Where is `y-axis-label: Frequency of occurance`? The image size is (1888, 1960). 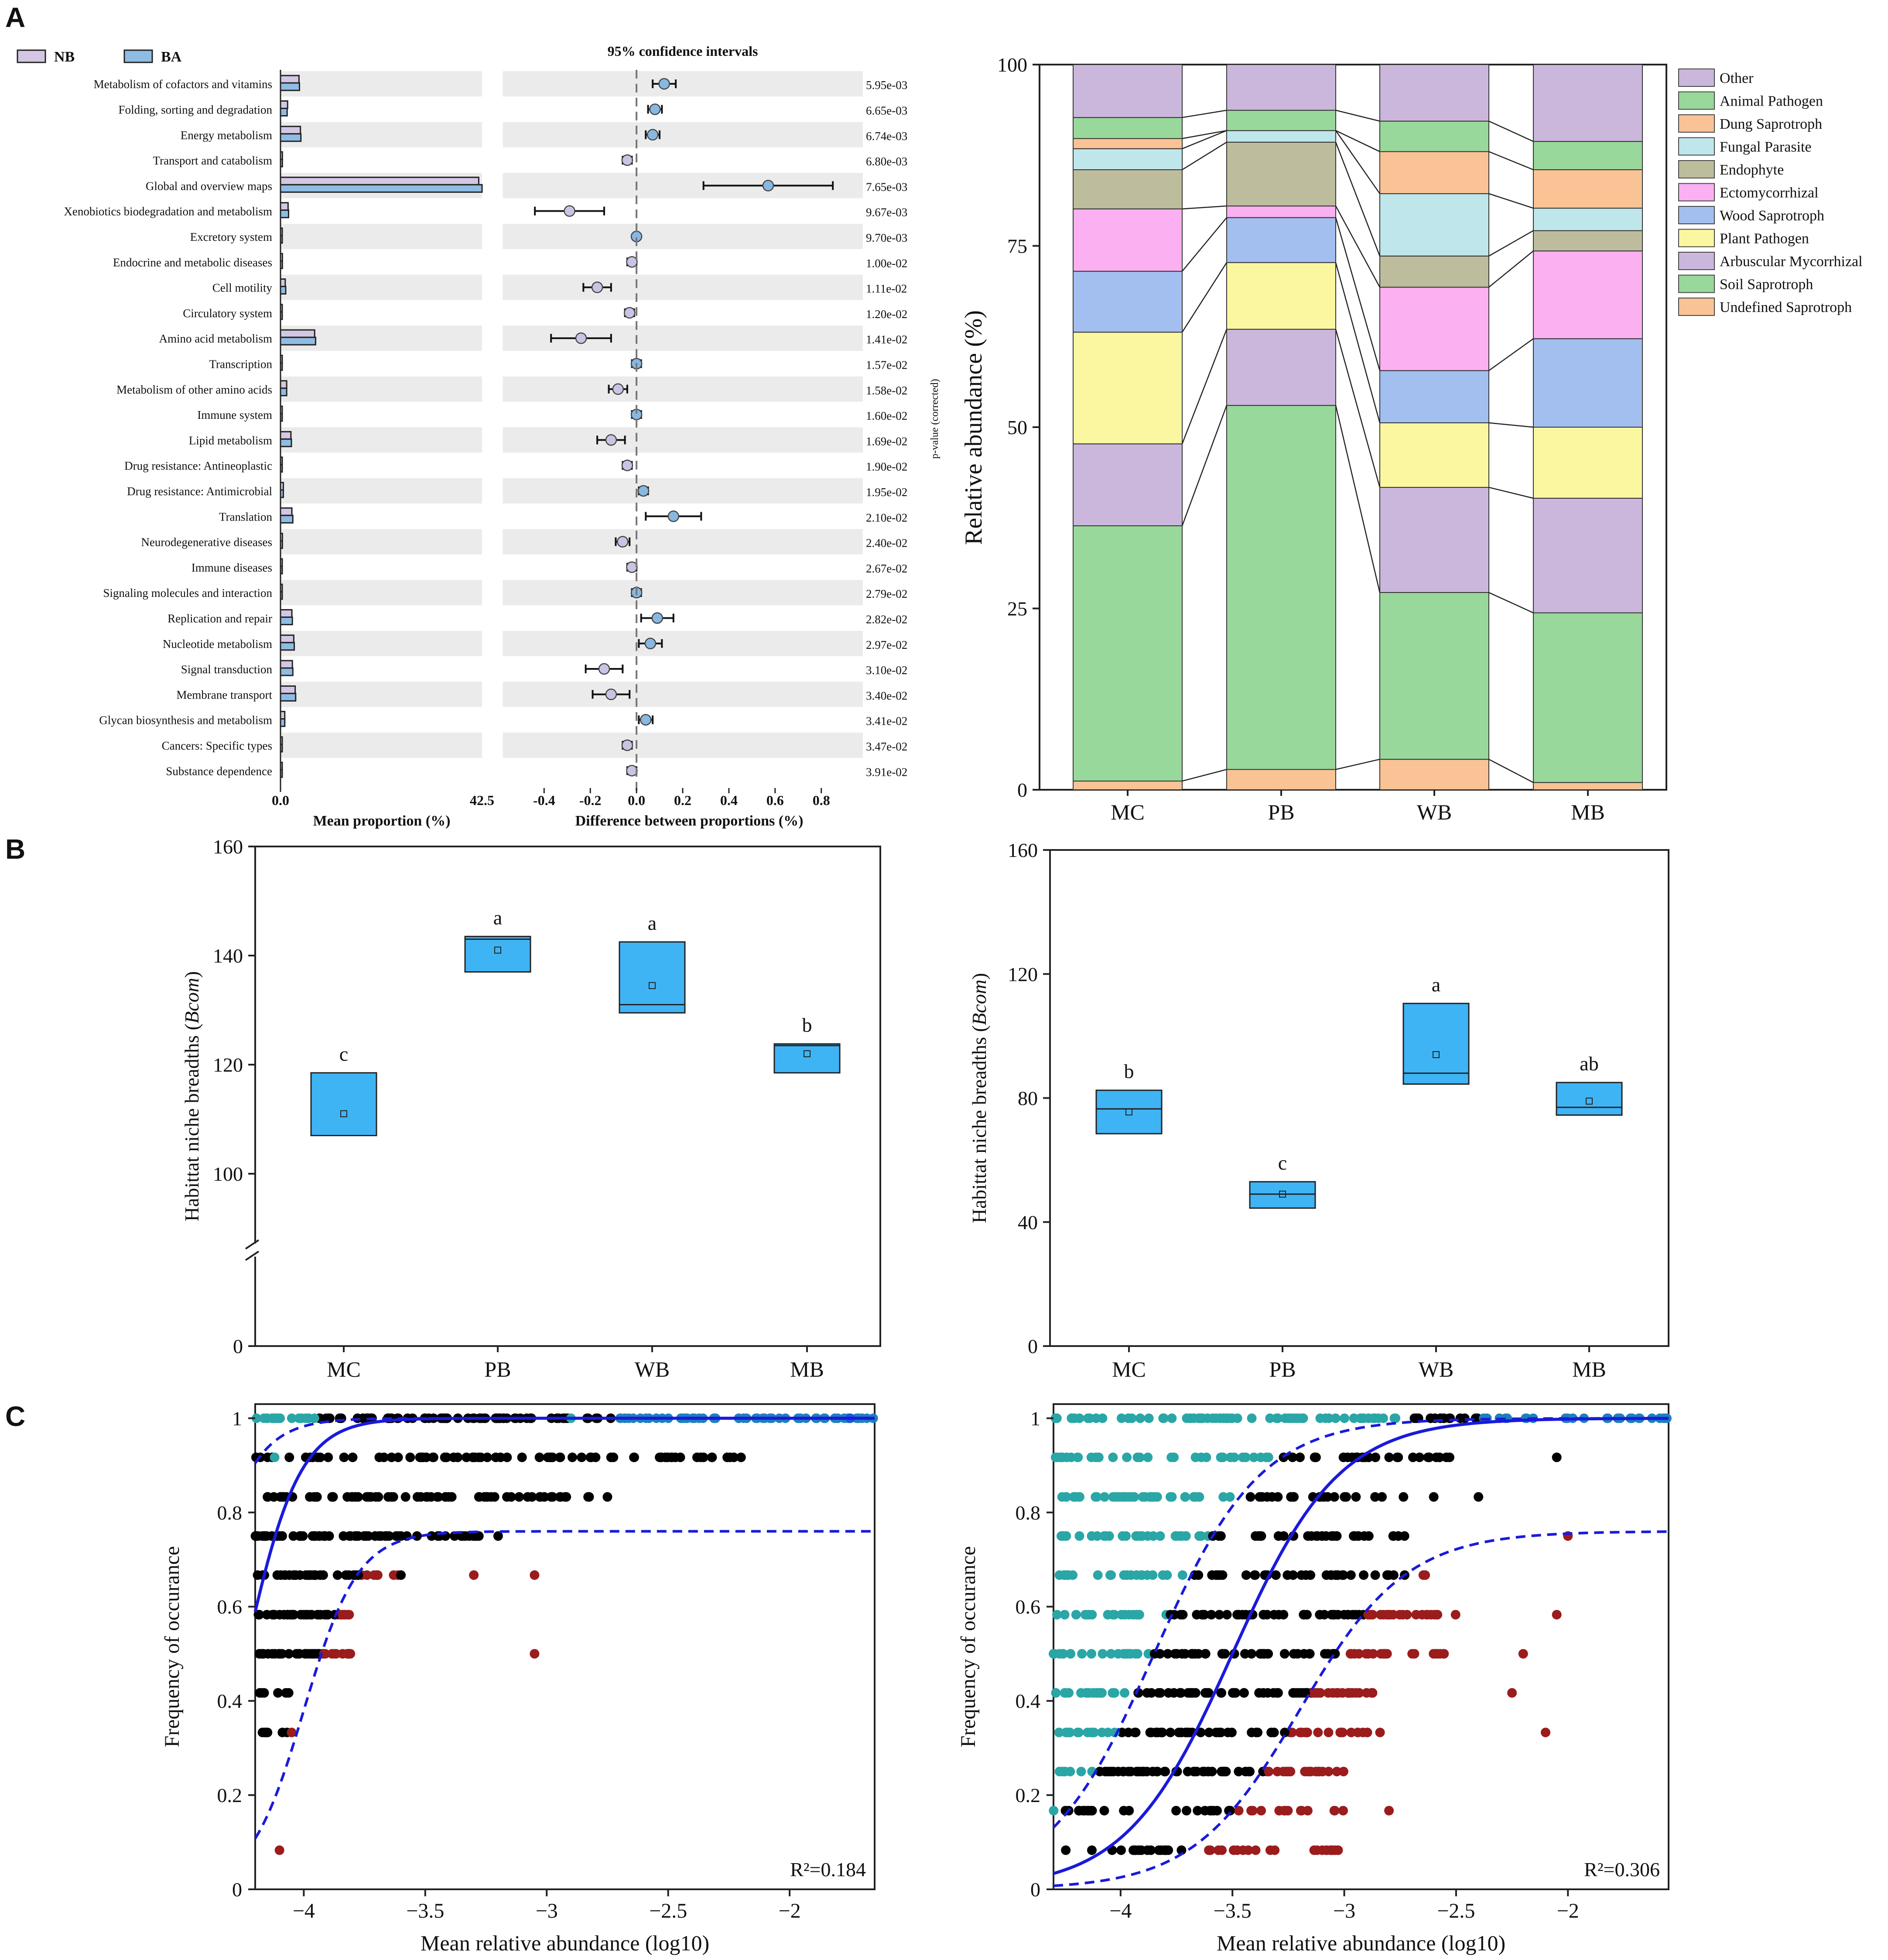
y-axis-label: Frequency of occurance is located at coordinates (969, 1647).